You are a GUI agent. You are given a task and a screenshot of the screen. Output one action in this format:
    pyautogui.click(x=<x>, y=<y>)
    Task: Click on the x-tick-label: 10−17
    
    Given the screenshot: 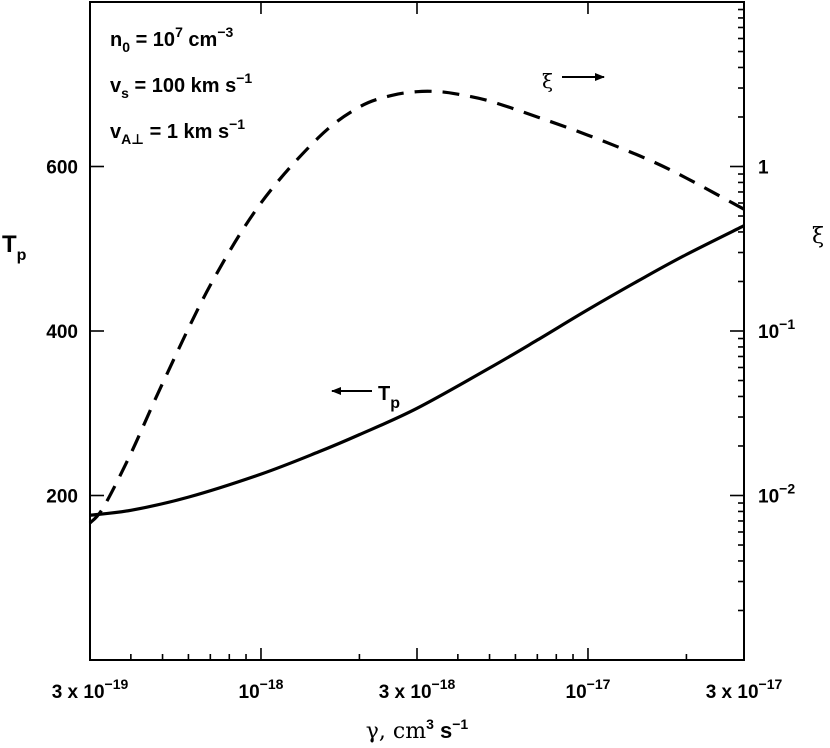 What is the action you would take?
    pyautogui.click(x=588, y=689)
    